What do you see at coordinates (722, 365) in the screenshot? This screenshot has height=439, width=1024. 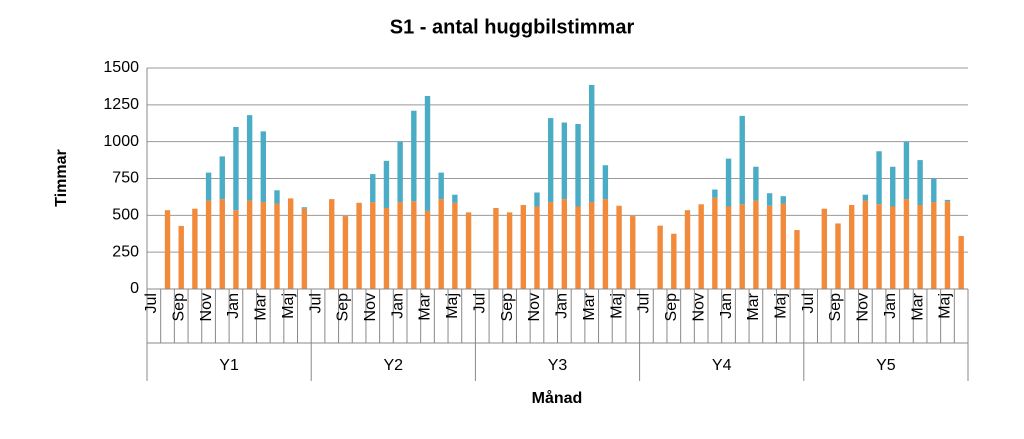 I see `group-label: Y4` at bounding box center [722, 365].